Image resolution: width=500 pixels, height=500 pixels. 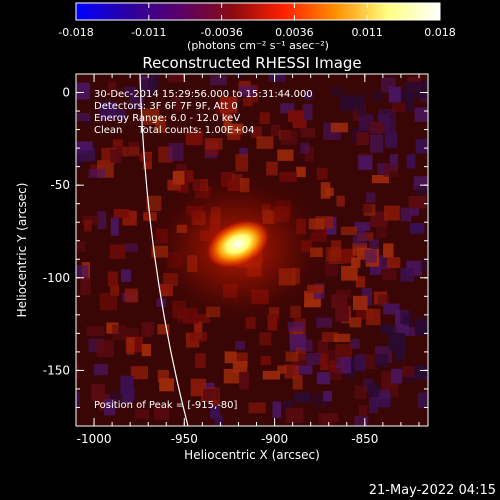 What do you see at coordinates (252, 455) in the screenshot?
I see `x-axis-label: Heliocentric X (arcsec)` at bounding box center [252, 455].